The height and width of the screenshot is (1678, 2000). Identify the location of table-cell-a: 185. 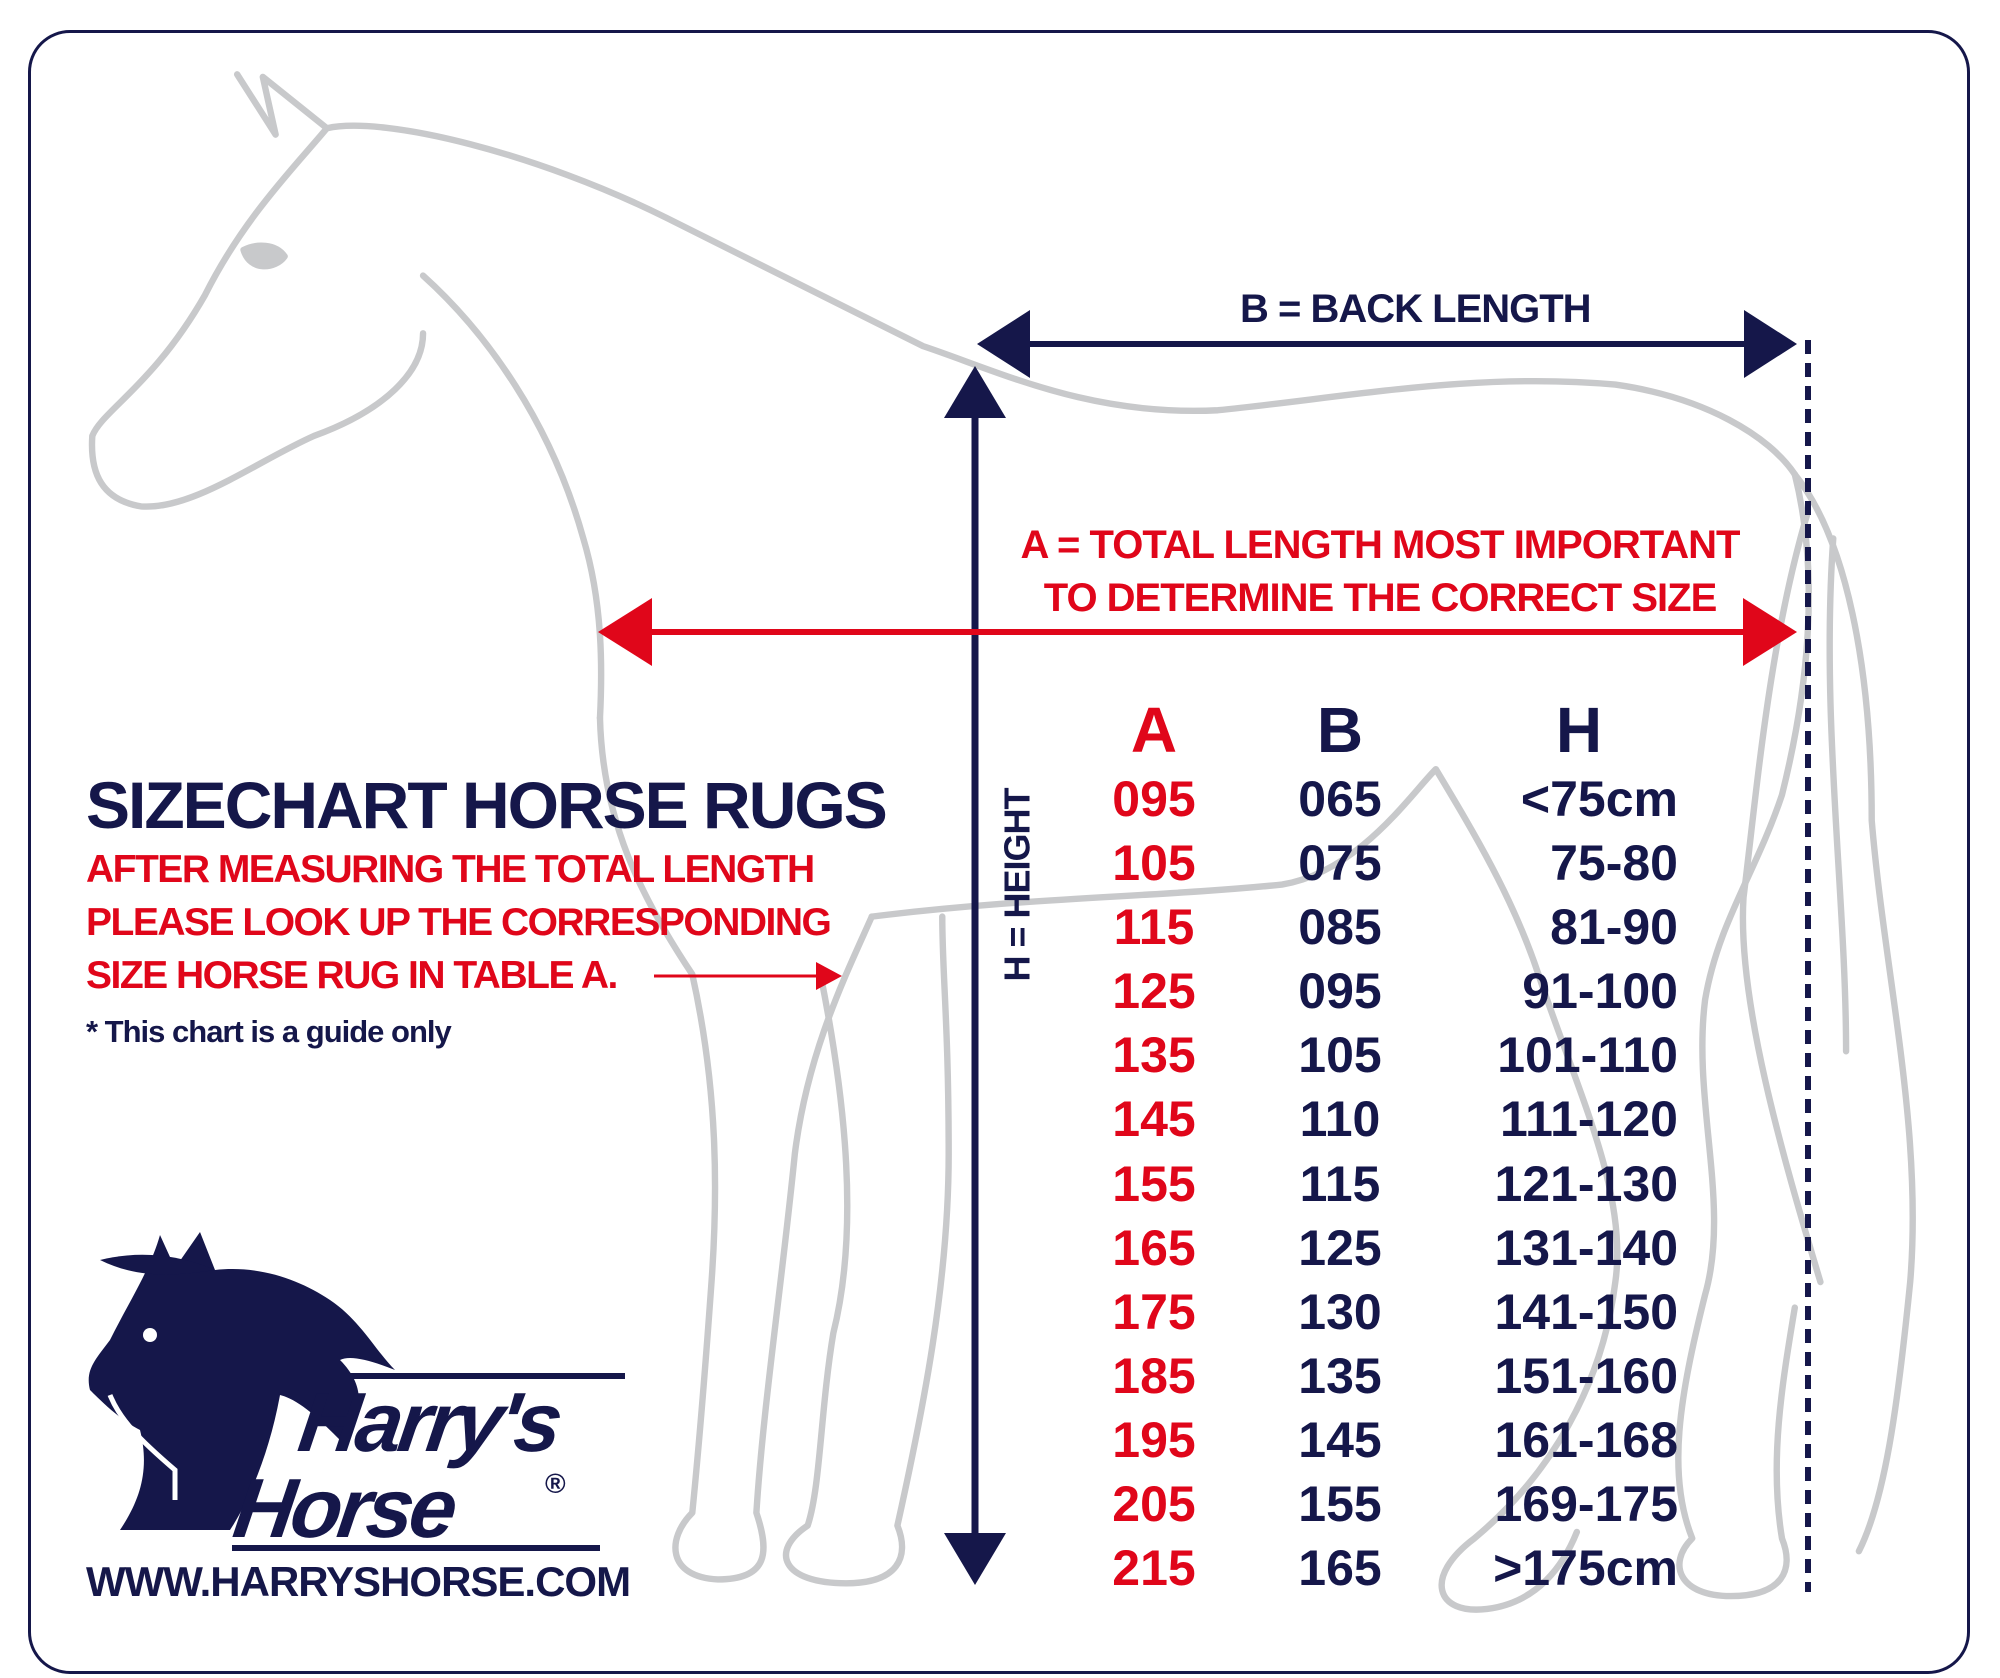
(1154, 1375).